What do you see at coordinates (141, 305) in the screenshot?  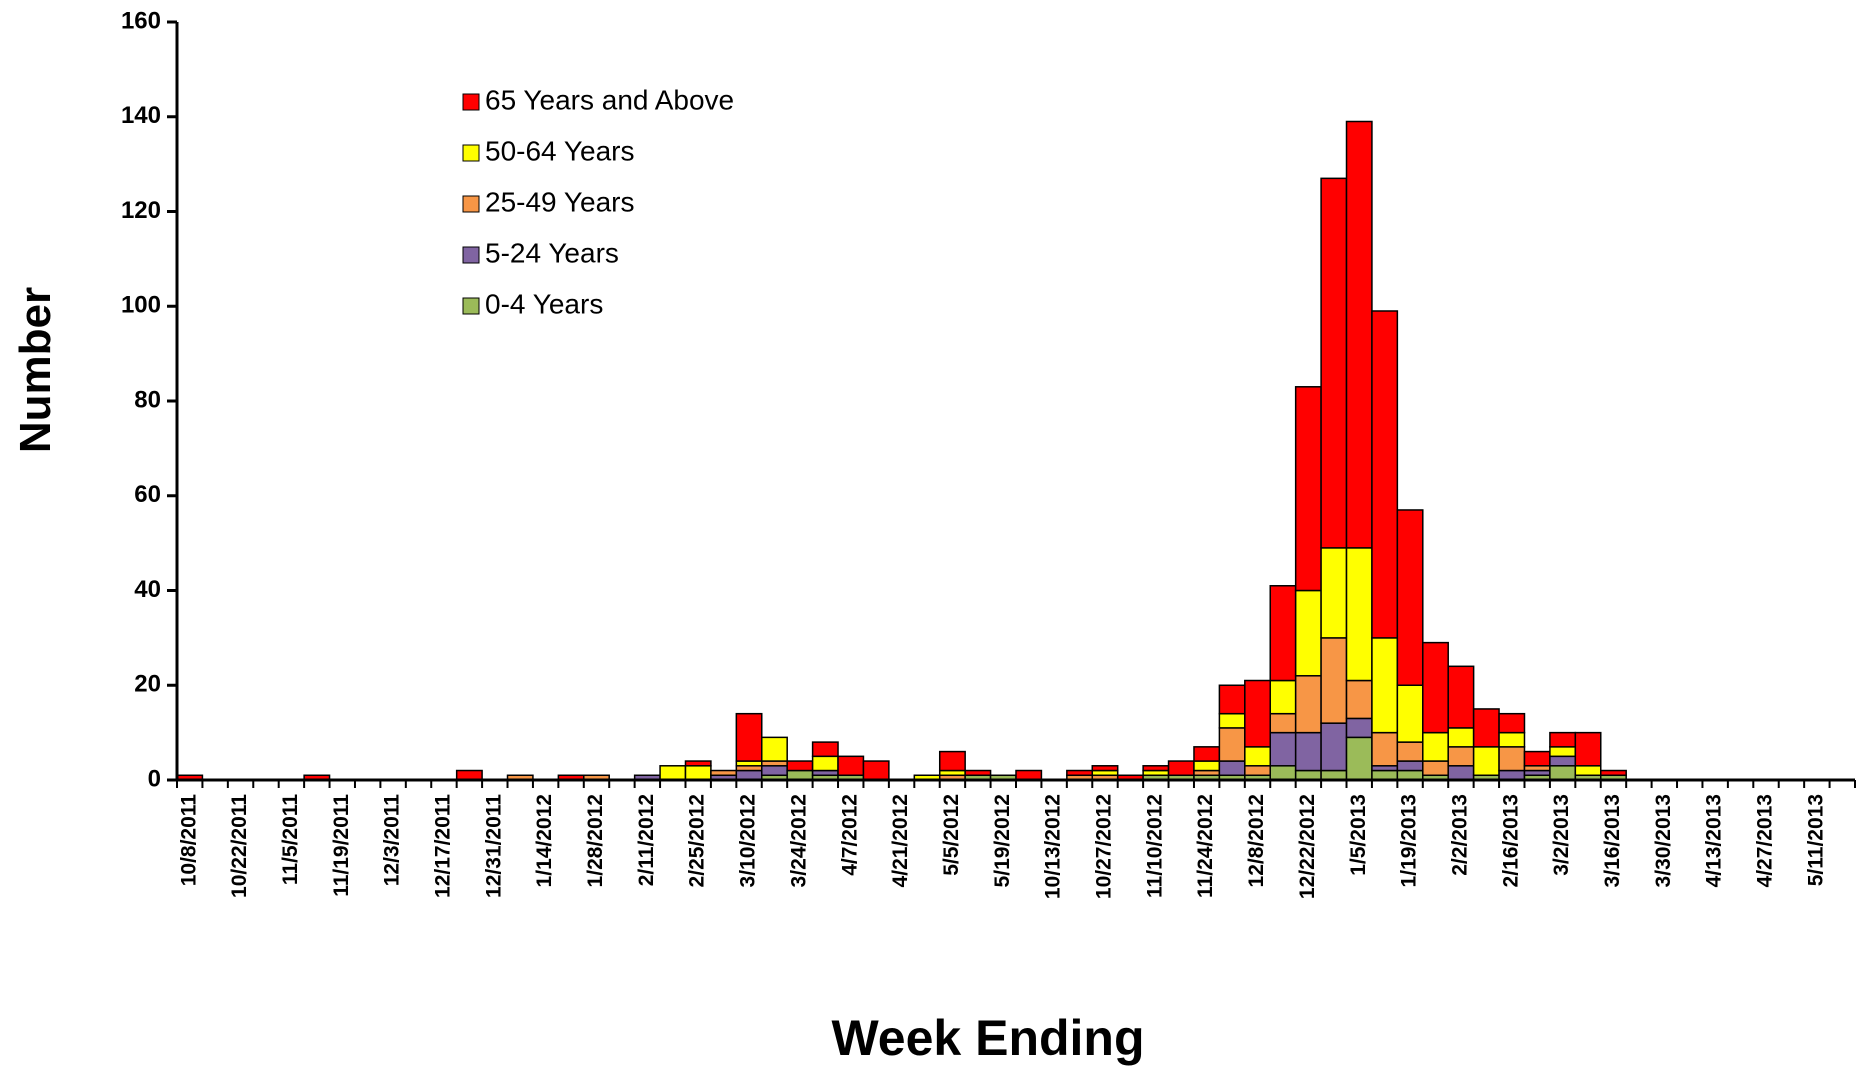 I see `y-tick-label: 100` at bounding box center [141, 305].